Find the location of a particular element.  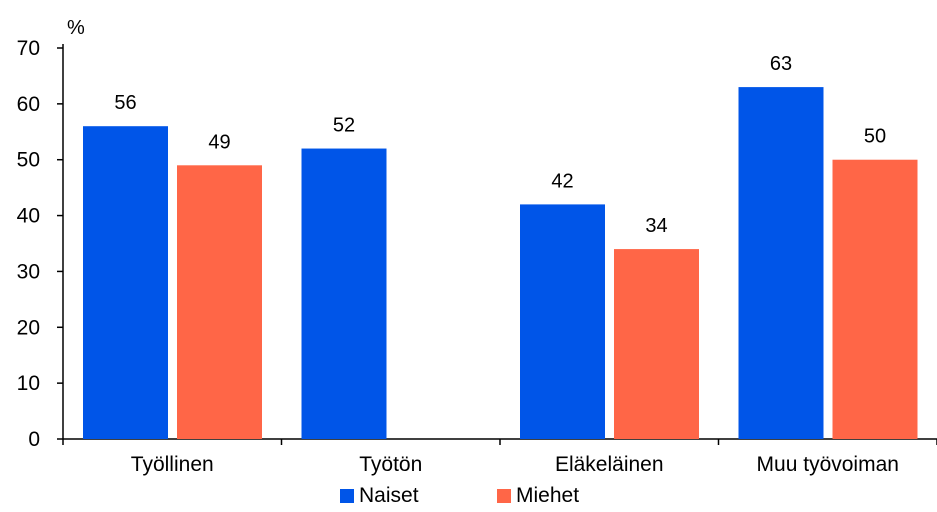

legend-label-miehet: Miehet is located at coordinates (548, 495).